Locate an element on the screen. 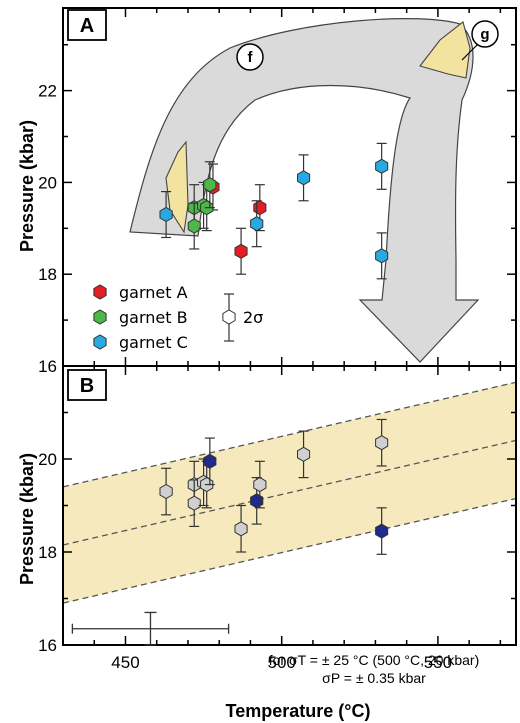  label-f-circle is located at coordinates (250, 57).